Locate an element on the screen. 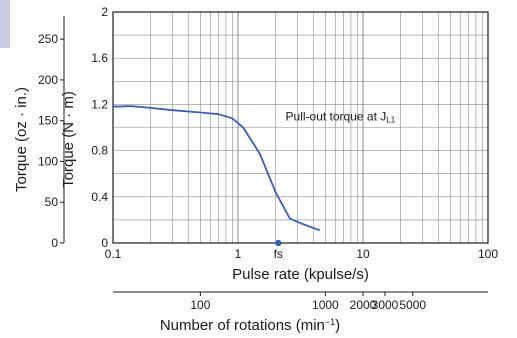 The width and height of the screenshot is (517, 338). x-axis-label: Pulse rate (kpulse/s) is located at coordinates (300, 274).